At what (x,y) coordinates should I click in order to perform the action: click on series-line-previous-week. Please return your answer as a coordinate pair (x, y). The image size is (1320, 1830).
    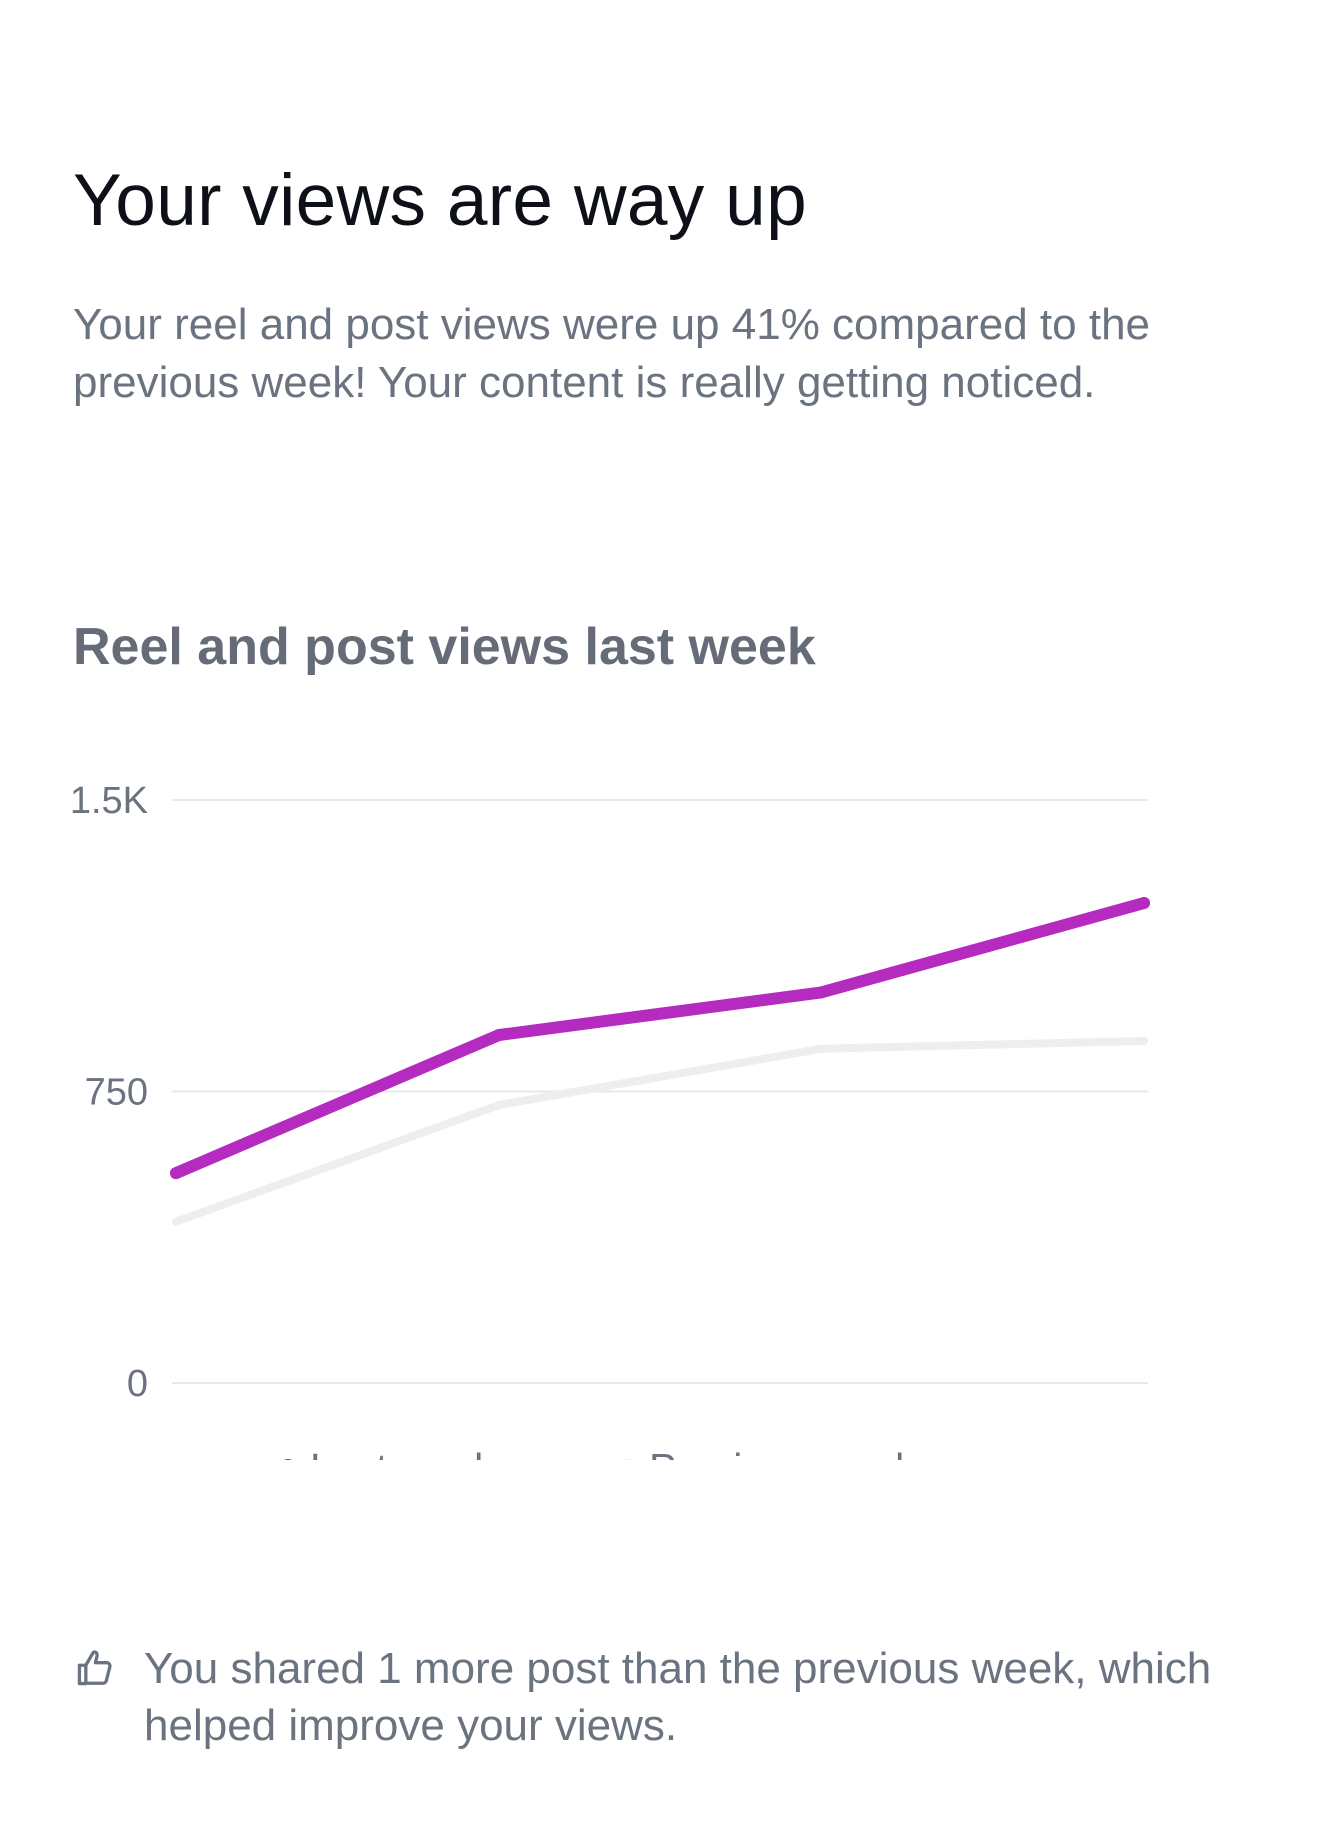
    Looking at the image, I should click on (660, 1131).